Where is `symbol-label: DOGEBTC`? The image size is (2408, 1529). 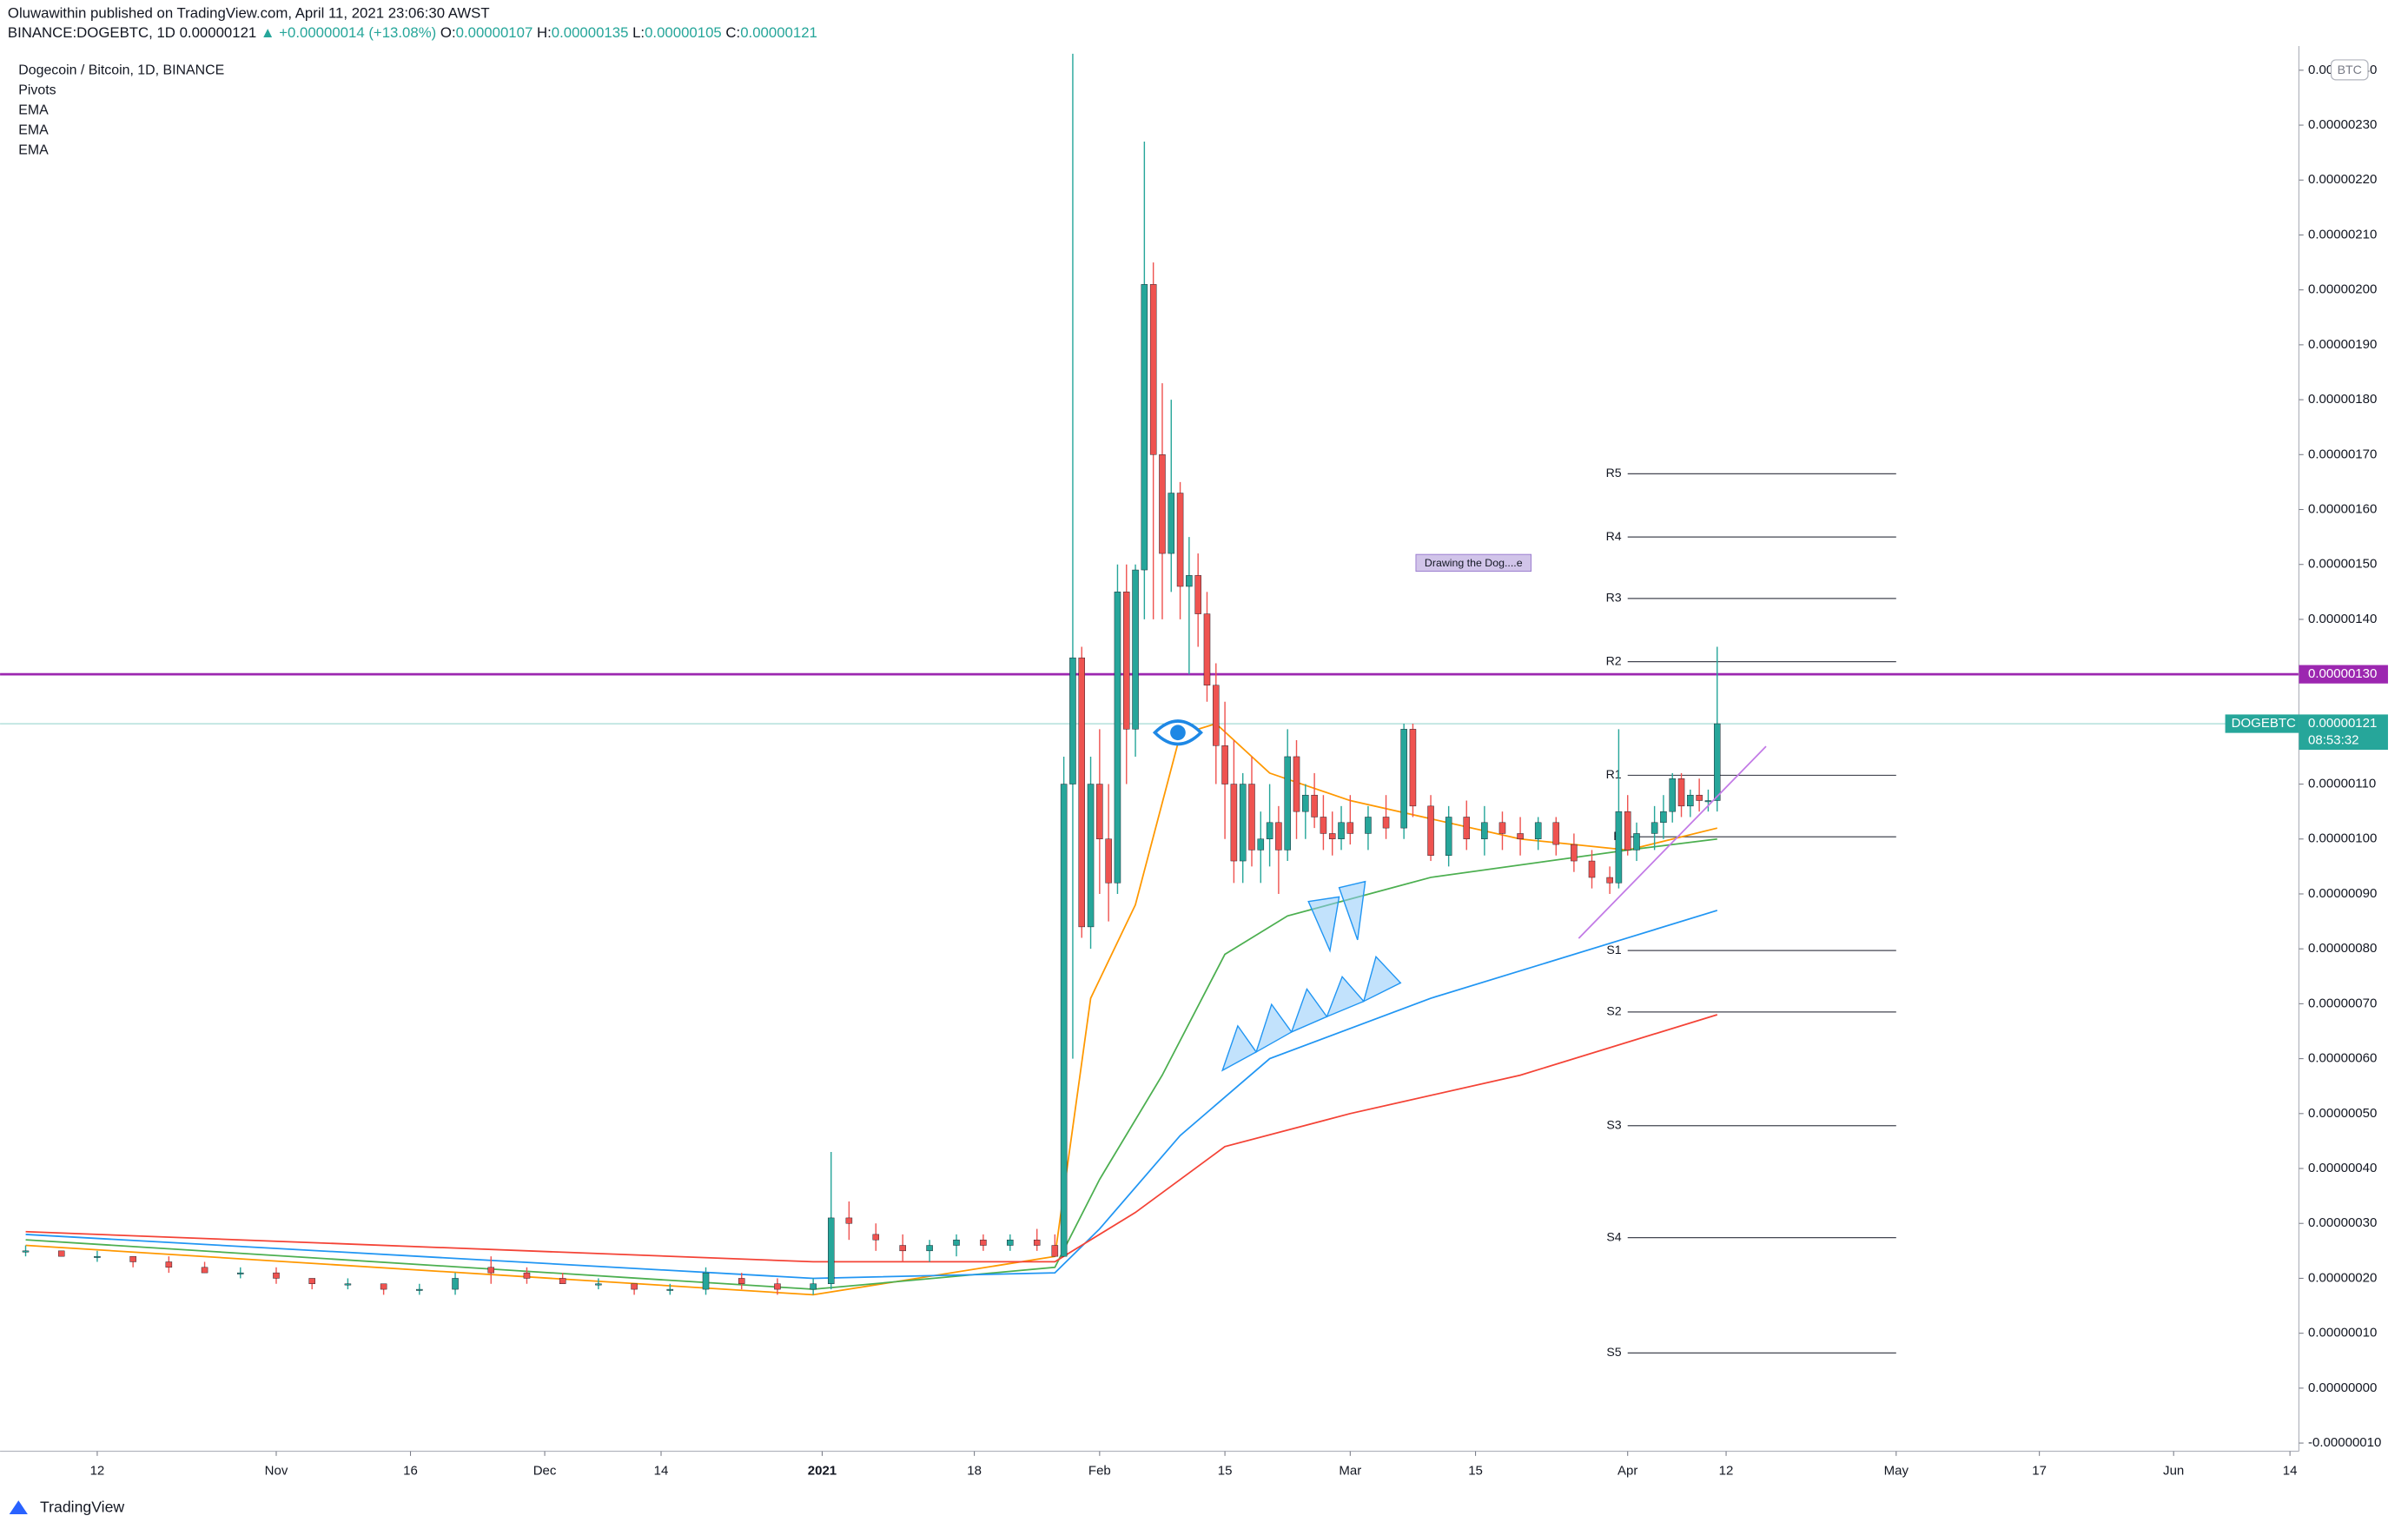
symbol-label: DOGEBTC is located at coordinates (2264, 723).